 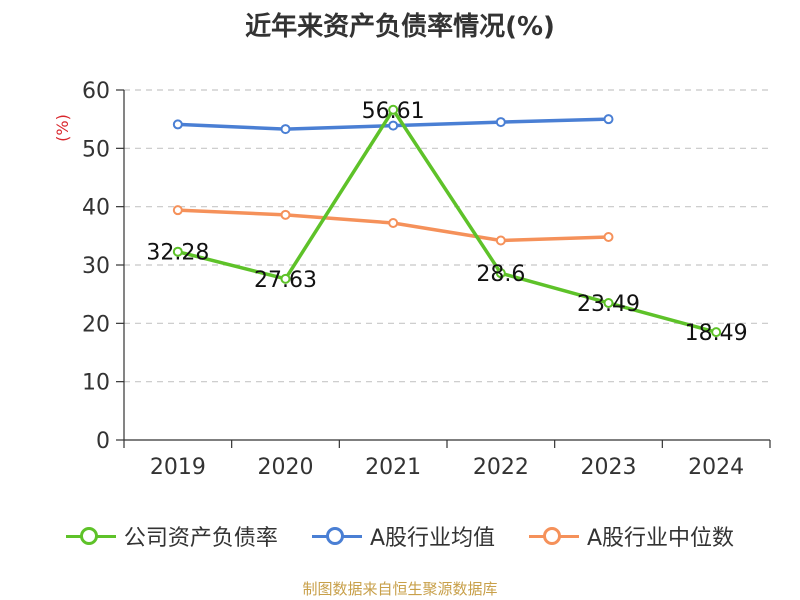 I want to click on data-label: 28.6, so click(x=500, y=274).